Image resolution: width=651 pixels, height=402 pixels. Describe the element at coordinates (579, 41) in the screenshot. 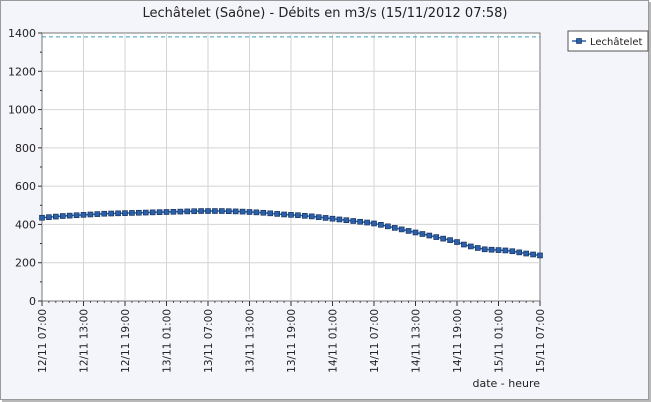

I see `legend-marker` at that location.